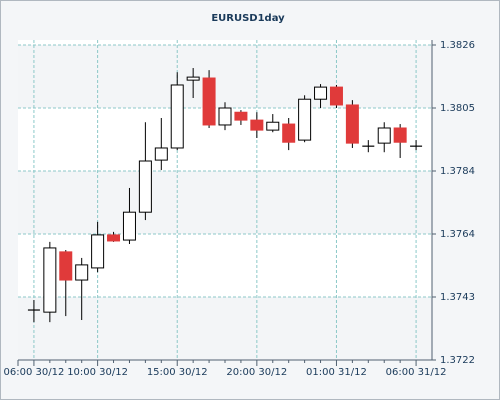 Image resolution: width=500 pixels, height=400 pixels. I want to click on x-tick-label: 20:00 30/12, so click(256, 372).